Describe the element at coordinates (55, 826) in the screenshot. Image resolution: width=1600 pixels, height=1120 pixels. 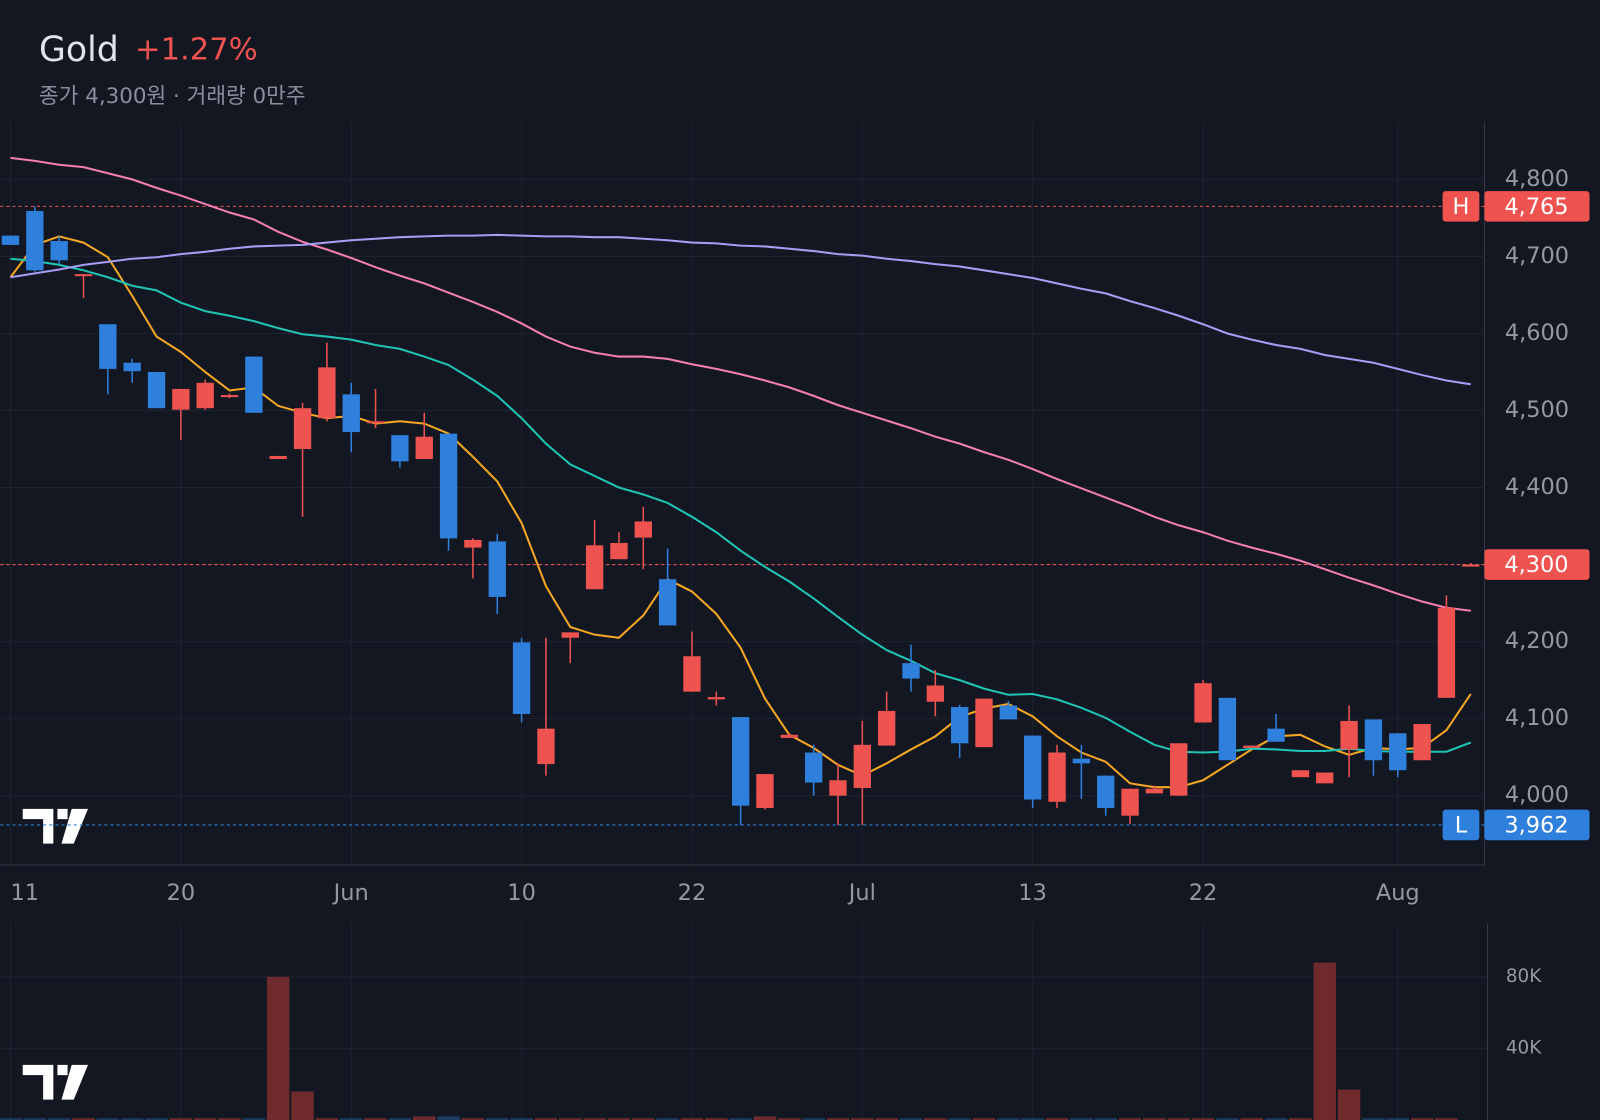
I see `logo-mark` at that location.